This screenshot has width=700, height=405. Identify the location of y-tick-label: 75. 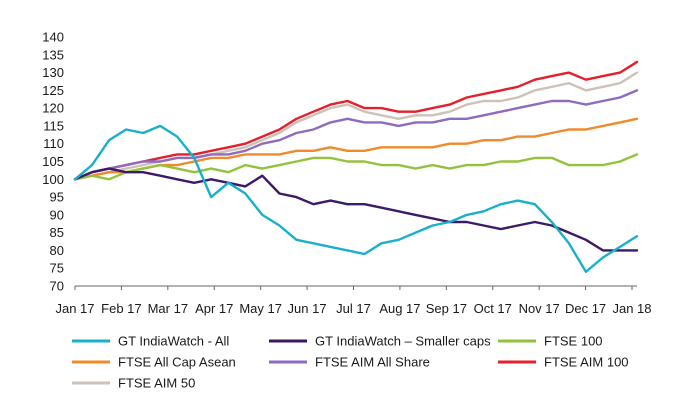
(57, 268).